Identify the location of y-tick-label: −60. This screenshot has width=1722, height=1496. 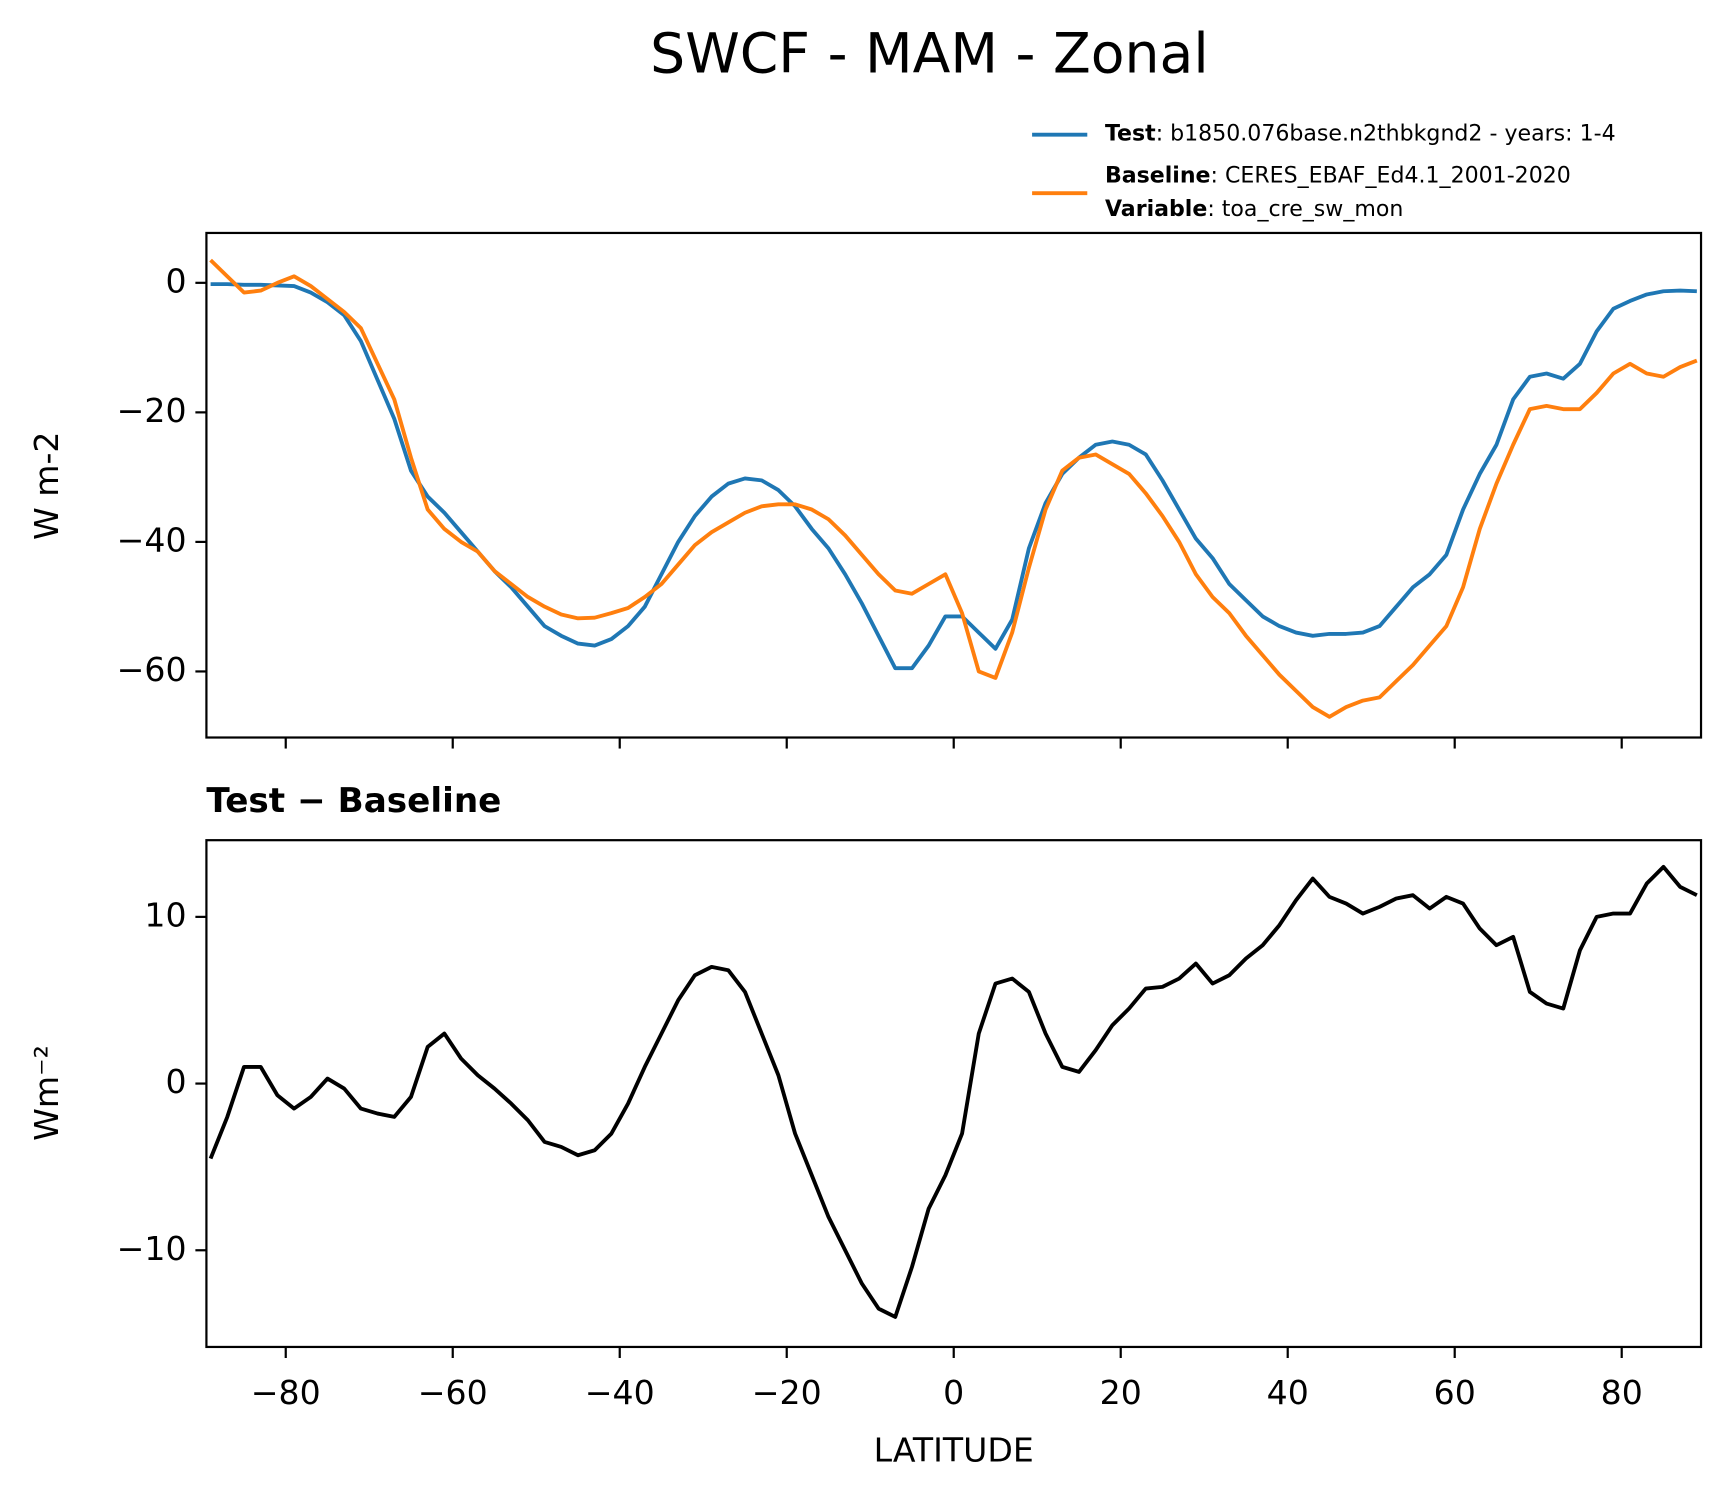
(152, 669).